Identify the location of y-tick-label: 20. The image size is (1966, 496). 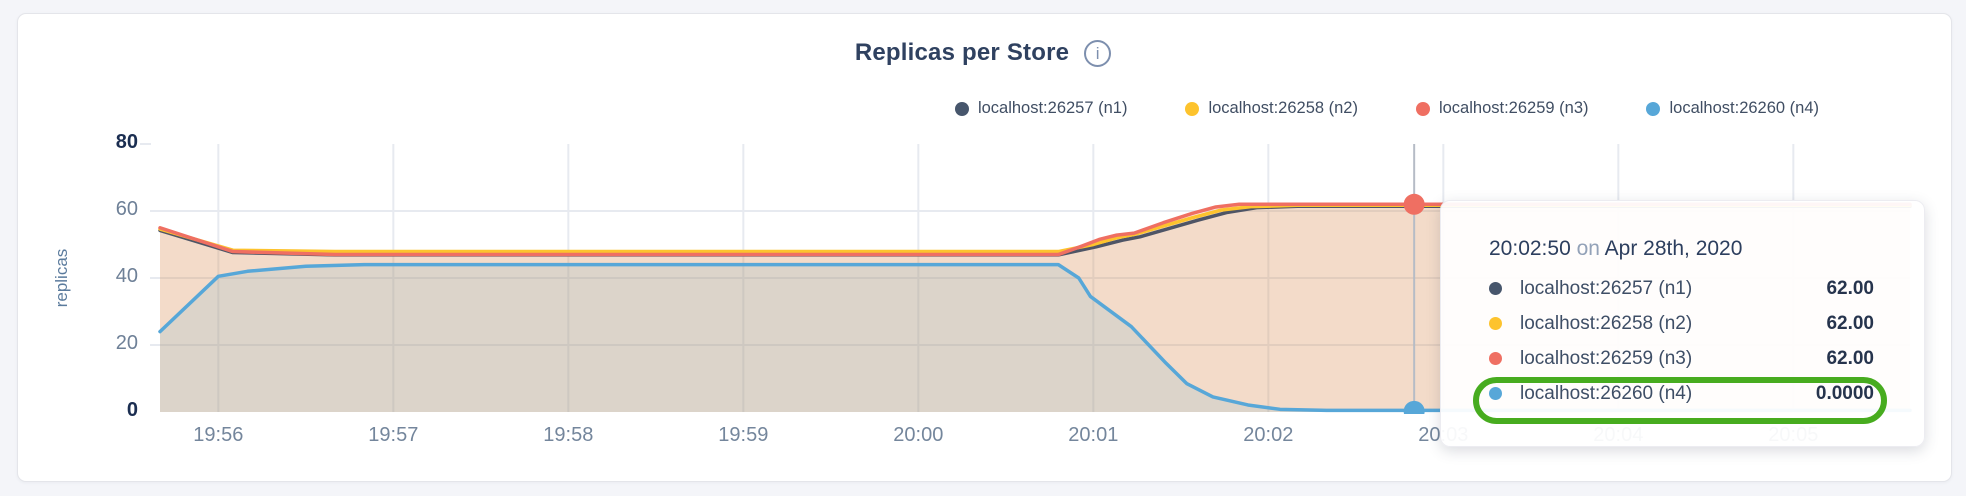
(126, 343).